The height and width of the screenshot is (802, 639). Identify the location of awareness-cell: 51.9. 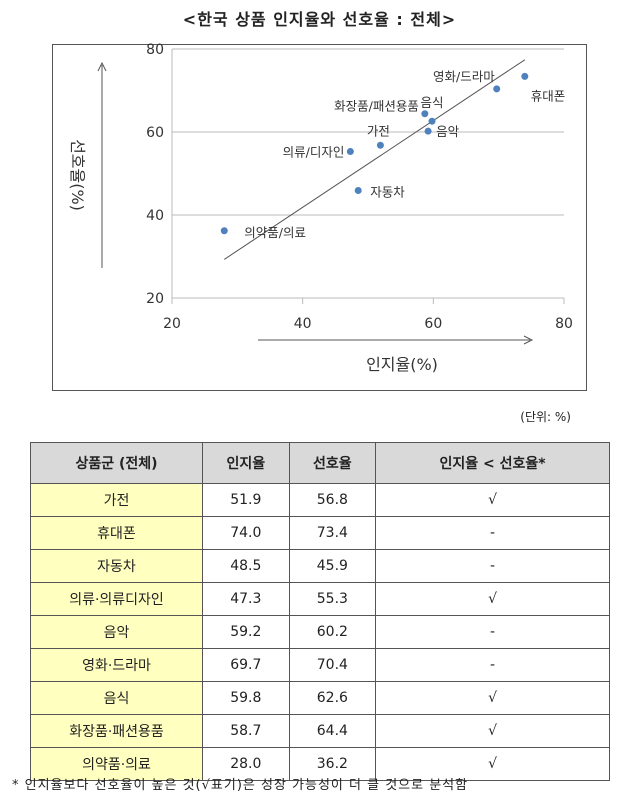
(246, 500).